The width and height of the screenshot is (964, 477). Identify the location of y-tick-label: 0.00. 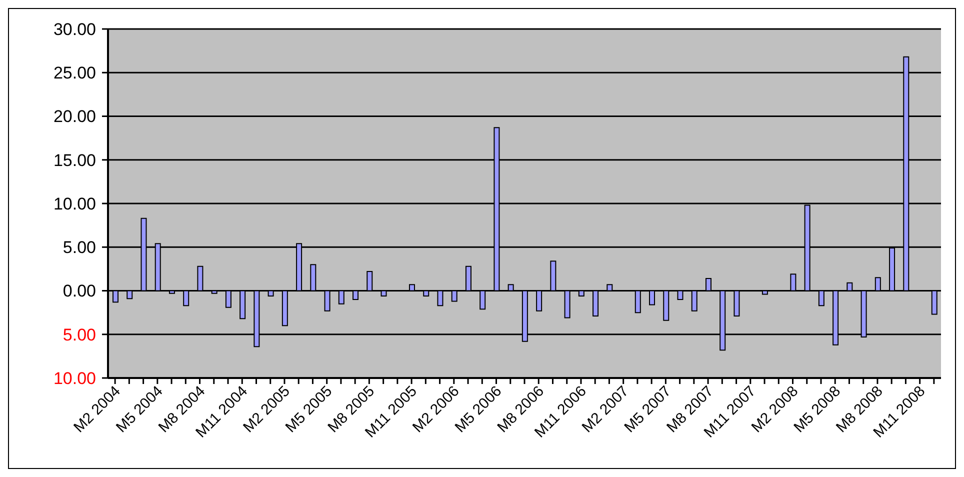
(79, 291).